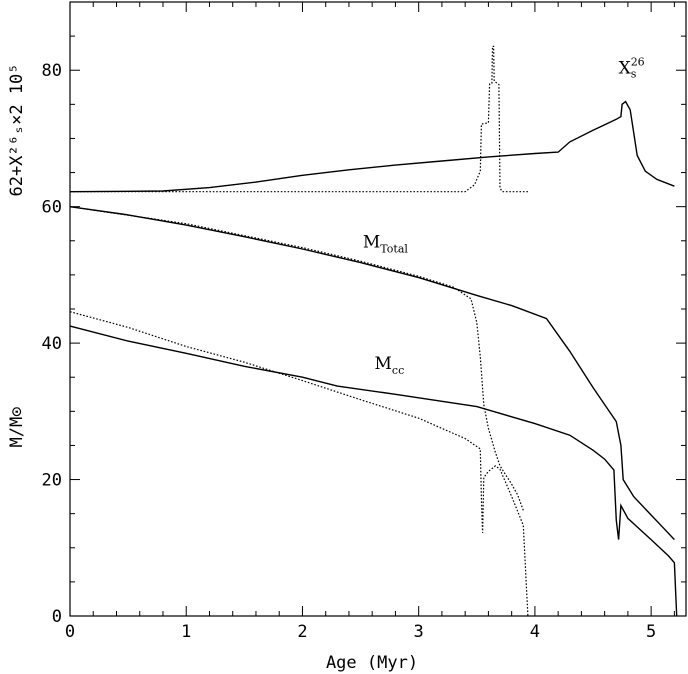  I want to click on x-axis-label: Age (Myr), so click(372, 663).